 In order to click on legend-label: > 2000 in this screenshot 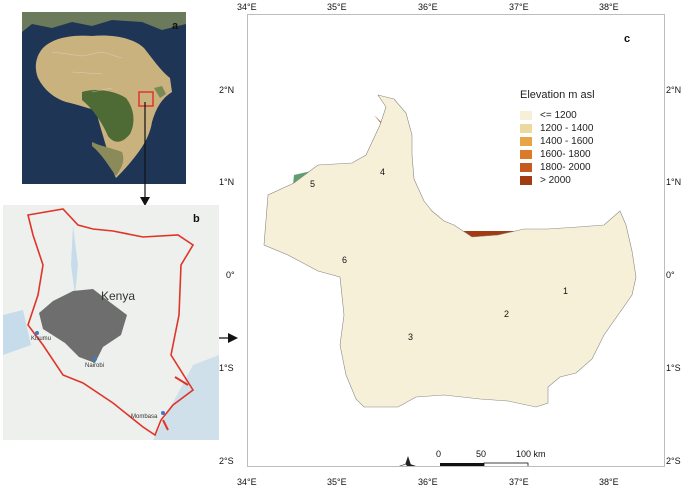, I will do `click(555, 180)`.